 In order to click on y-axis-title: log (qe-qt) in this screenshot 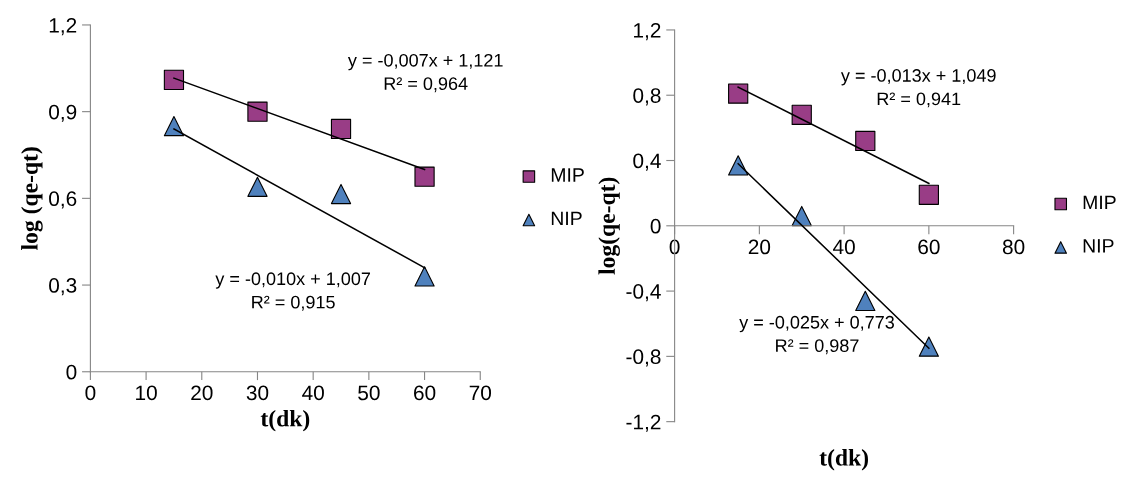, I will do `click(32, 199)`.